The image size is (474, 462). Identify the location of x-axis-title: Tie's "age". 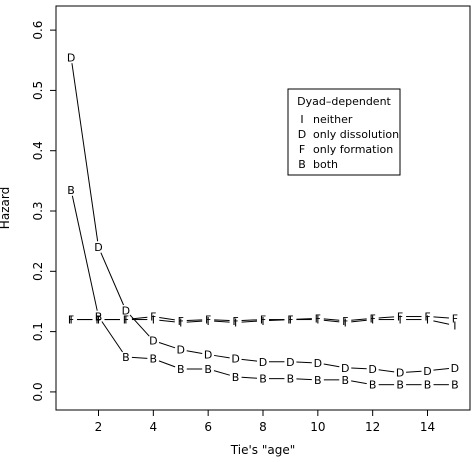
(262, 450).